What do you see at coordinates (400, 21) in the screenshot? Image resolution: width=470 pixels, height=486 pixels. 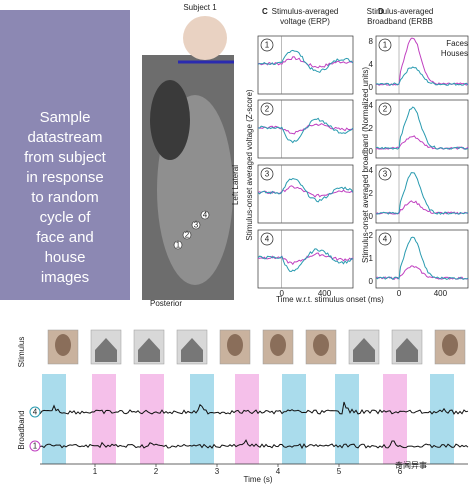 I see `panel-title: Broadband (ERBB` at bounding box center [400, 21].